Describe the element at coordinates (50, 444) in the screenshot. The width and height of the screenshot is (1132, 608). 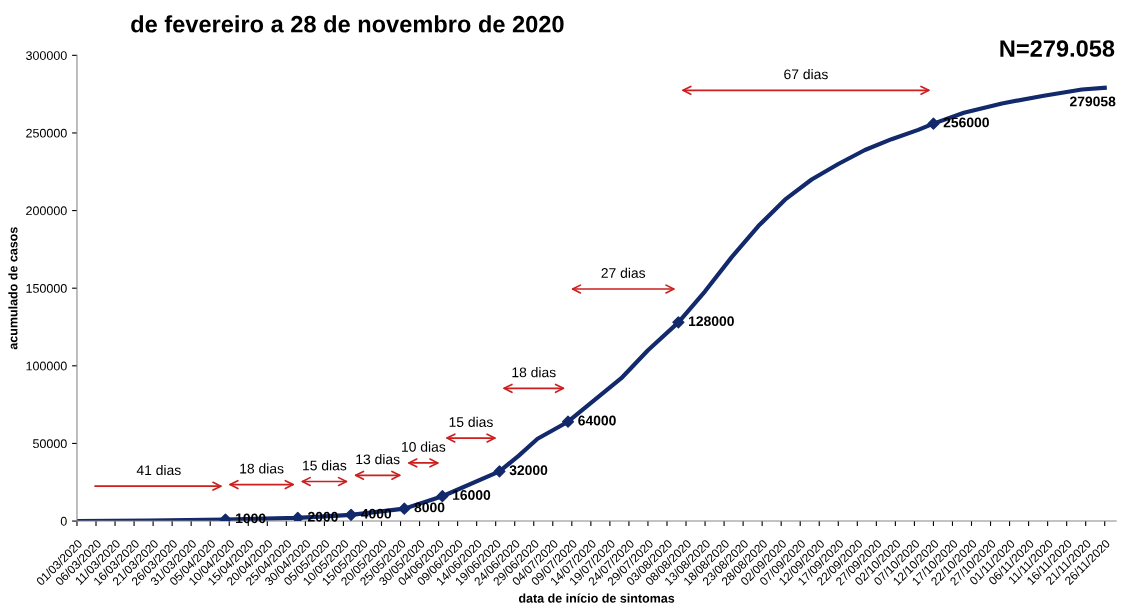
I see `y-tick-label: 50000` at that location.